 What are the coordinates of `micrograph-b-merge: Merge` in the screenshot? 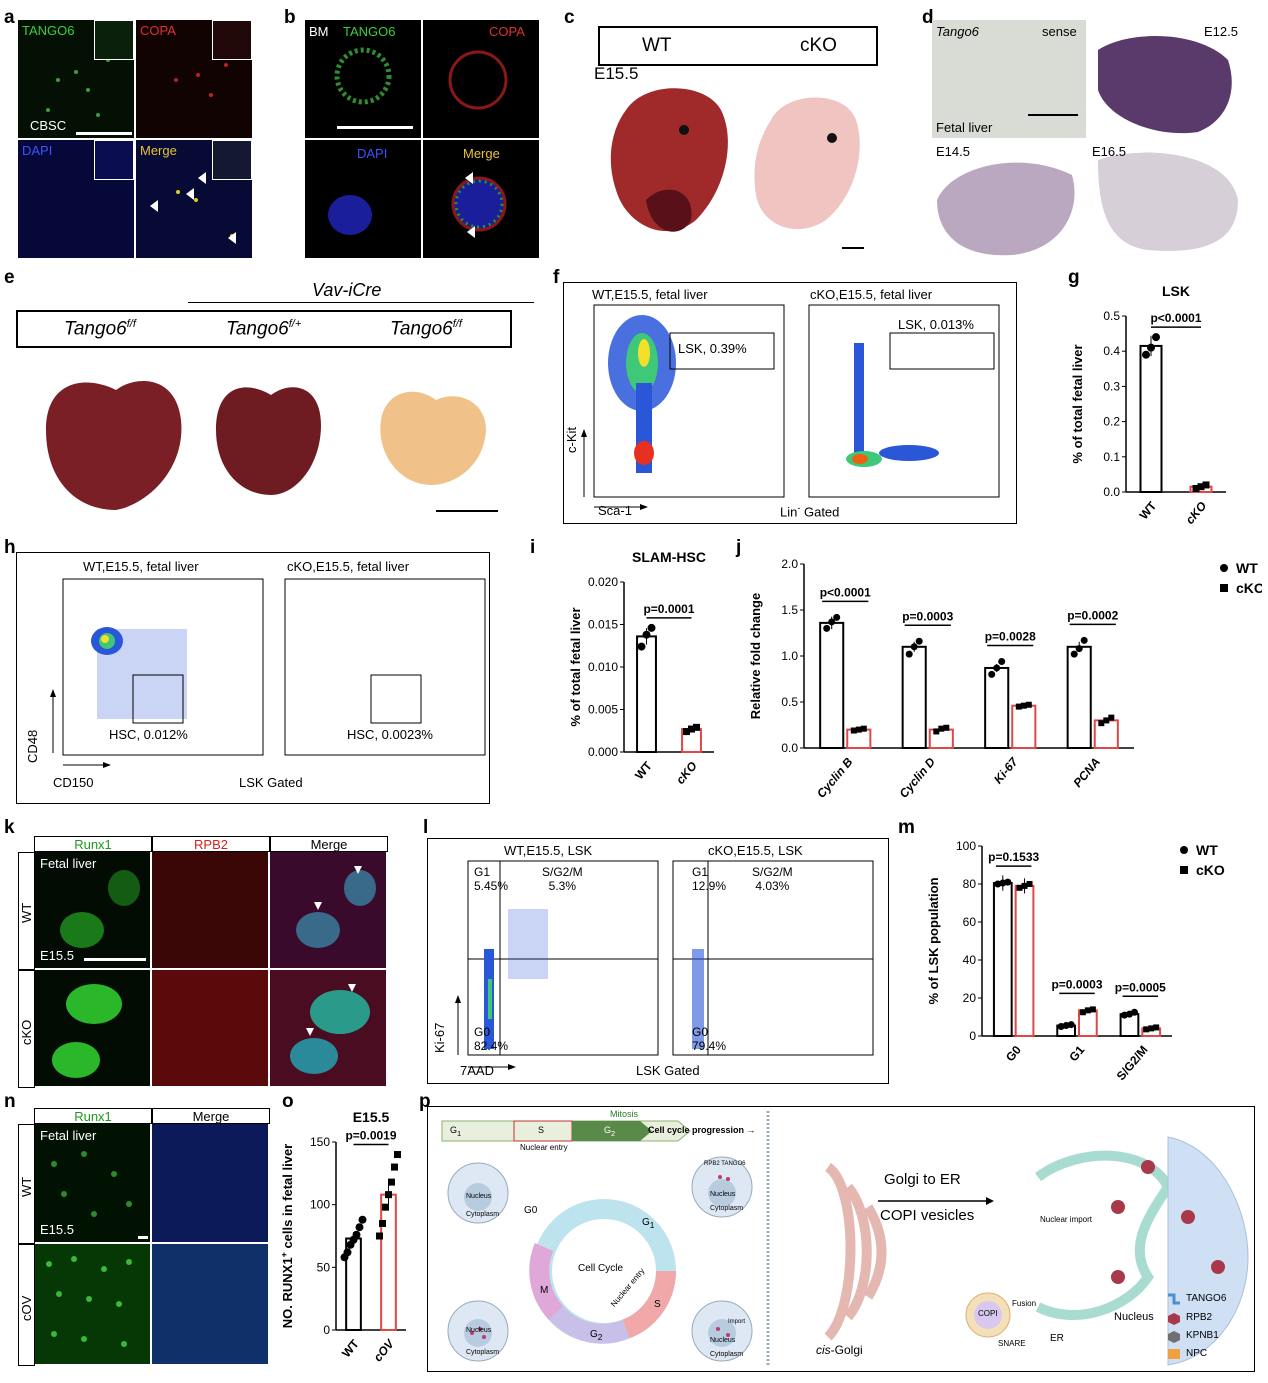 It's located at (481, 199).